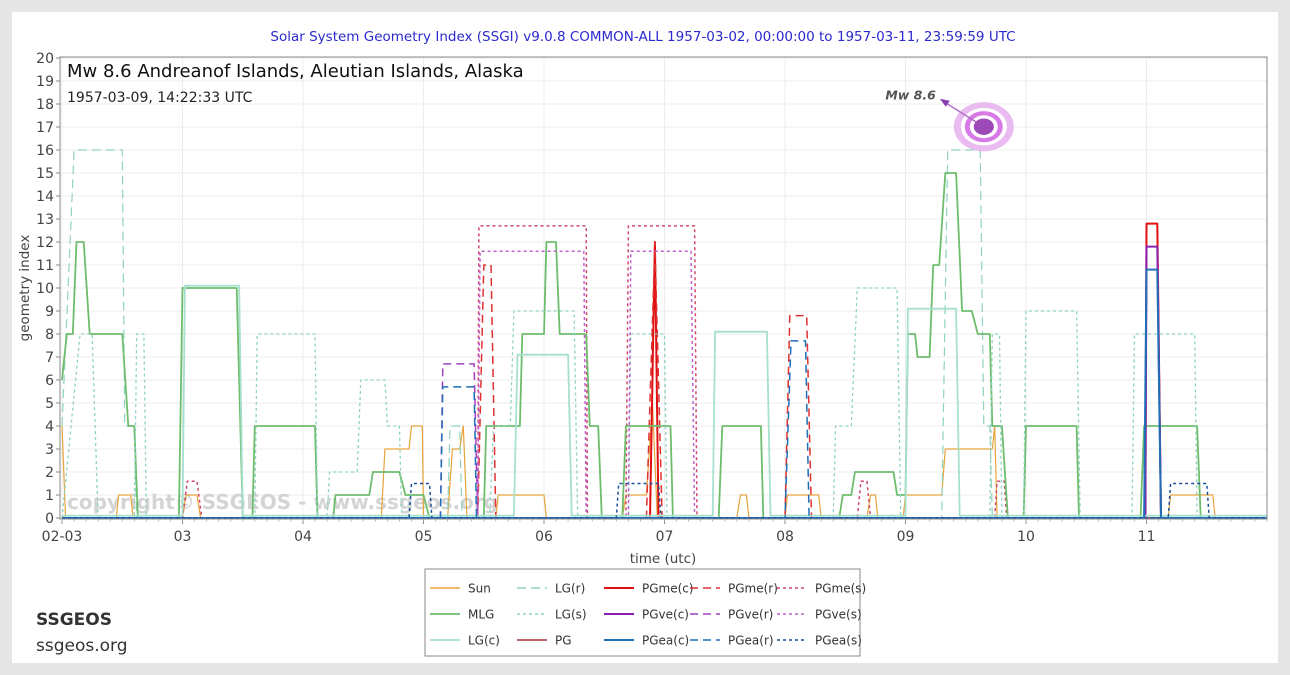 The width and height of the screenshot is (1290, 675). What do you see at coordinates (74, 620) in the screenshot?
I see `brand-name: SSGEOS` at bounding box center [74, 620].